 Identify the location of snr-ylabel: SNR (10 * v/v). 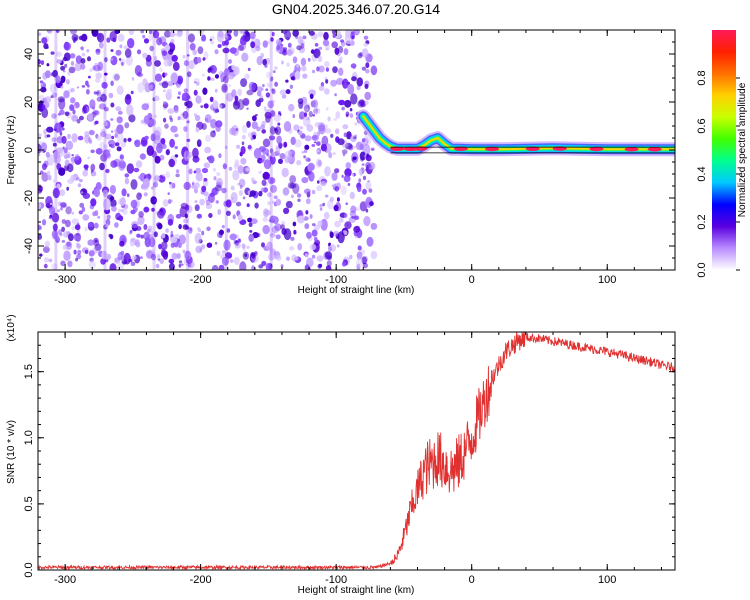
(11, 452).